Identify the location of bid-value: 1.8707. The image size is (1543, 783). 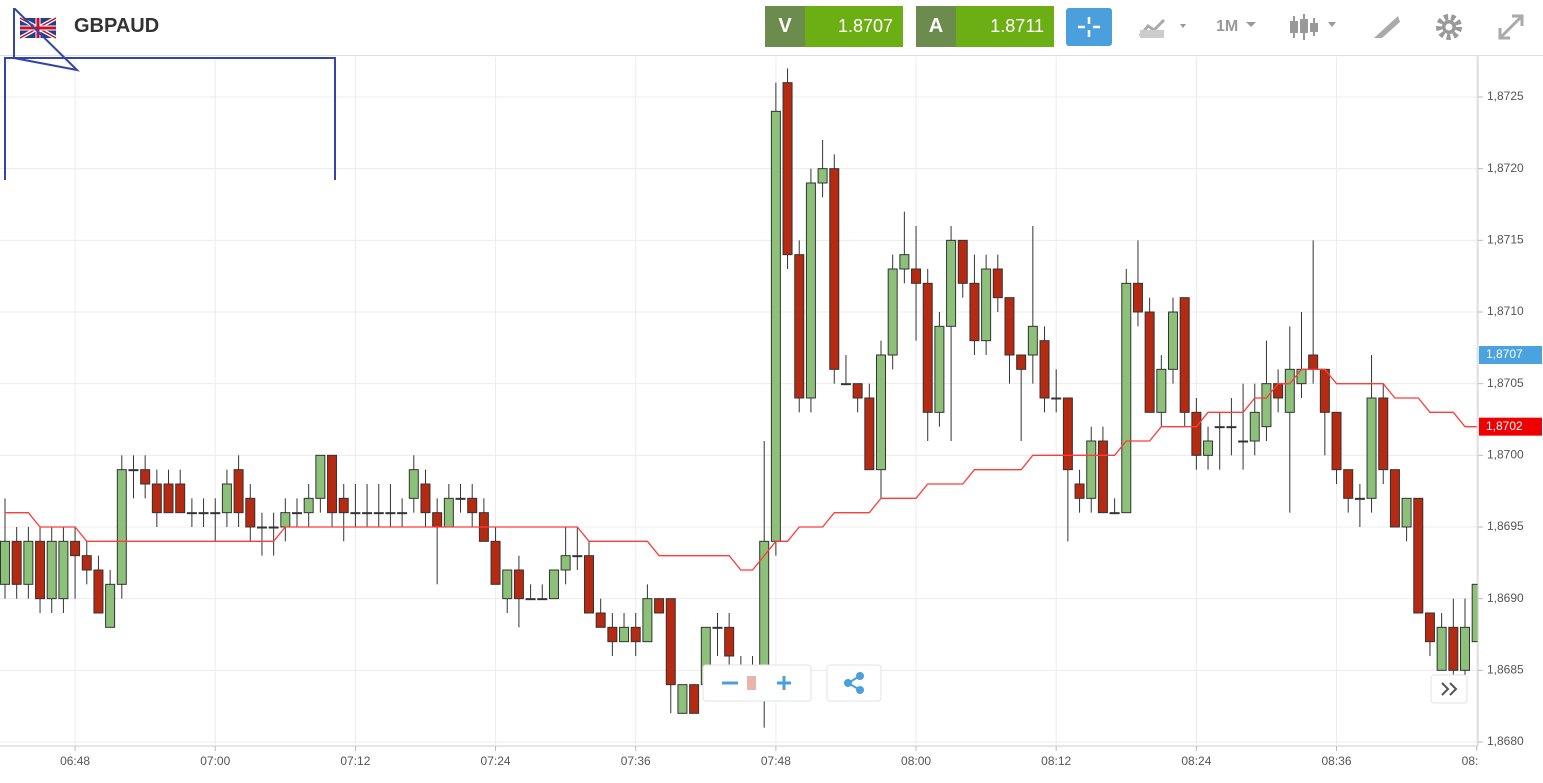
(854, 26).